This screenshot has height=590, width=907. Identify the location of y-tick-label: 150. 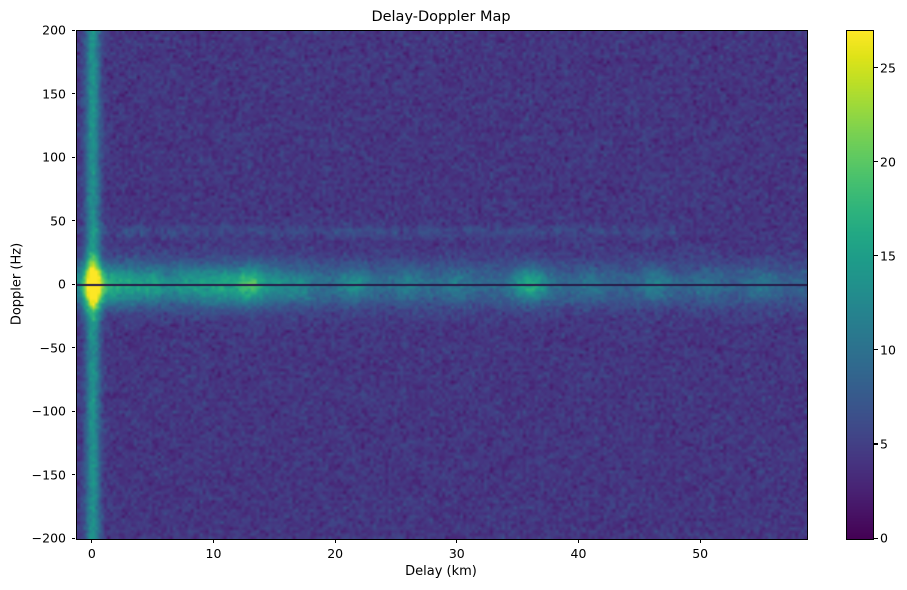
(54, 93).